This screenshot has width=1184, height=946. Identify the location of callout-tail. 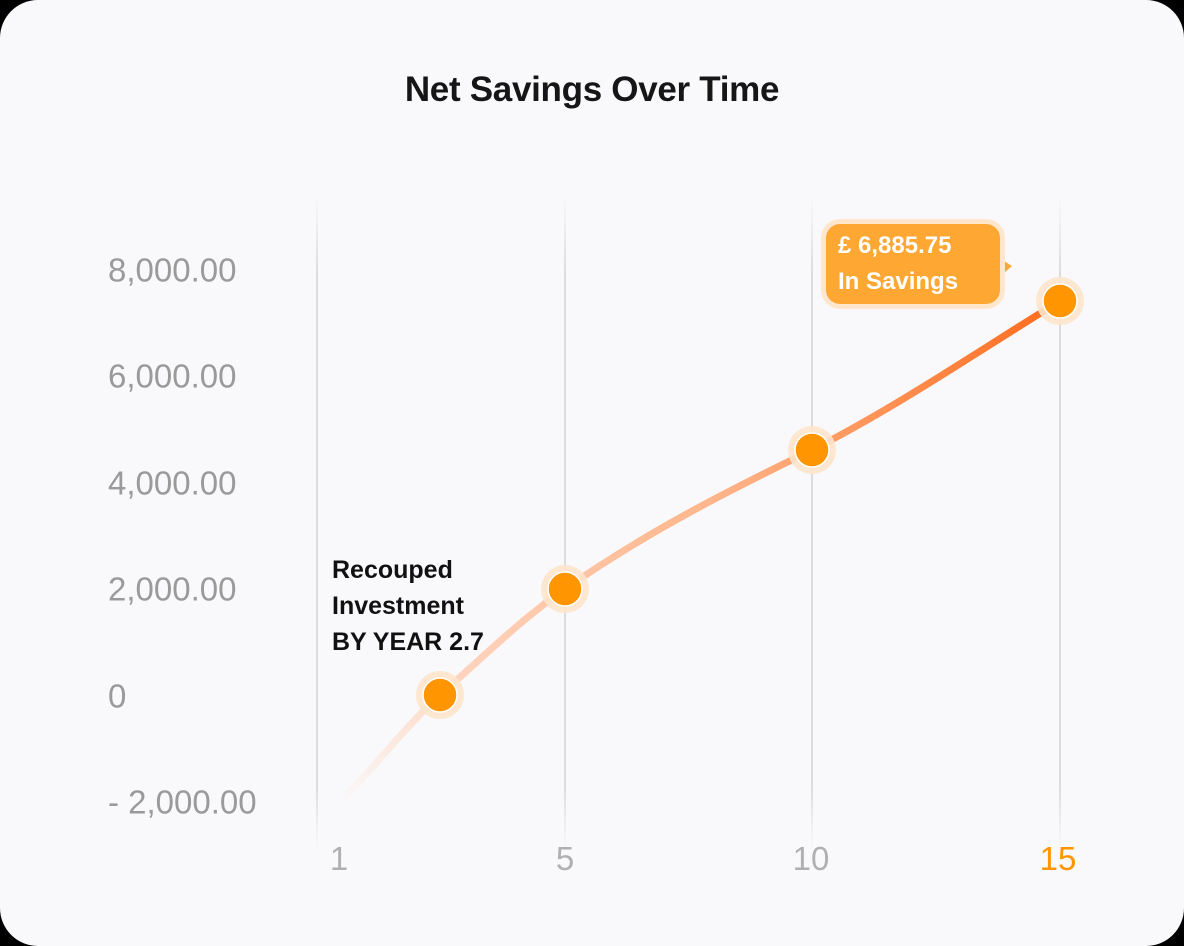
(1004, 268).